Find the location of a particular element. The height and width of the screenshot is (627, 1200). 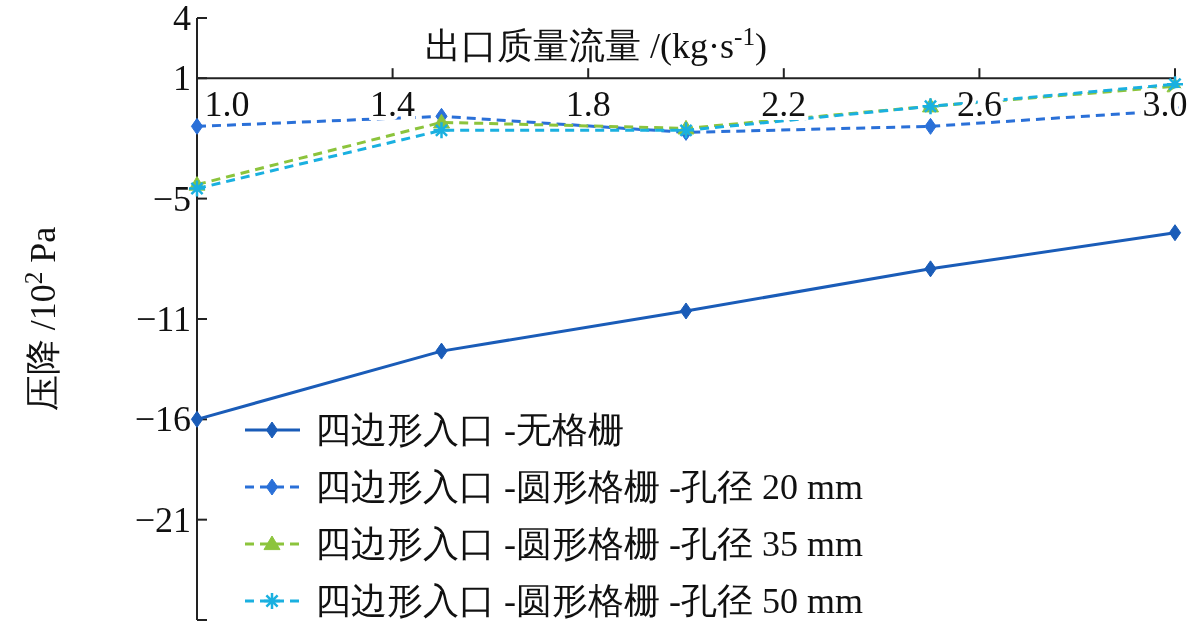

x-tick-label: 1.0 is located at coordinates (227, 104).